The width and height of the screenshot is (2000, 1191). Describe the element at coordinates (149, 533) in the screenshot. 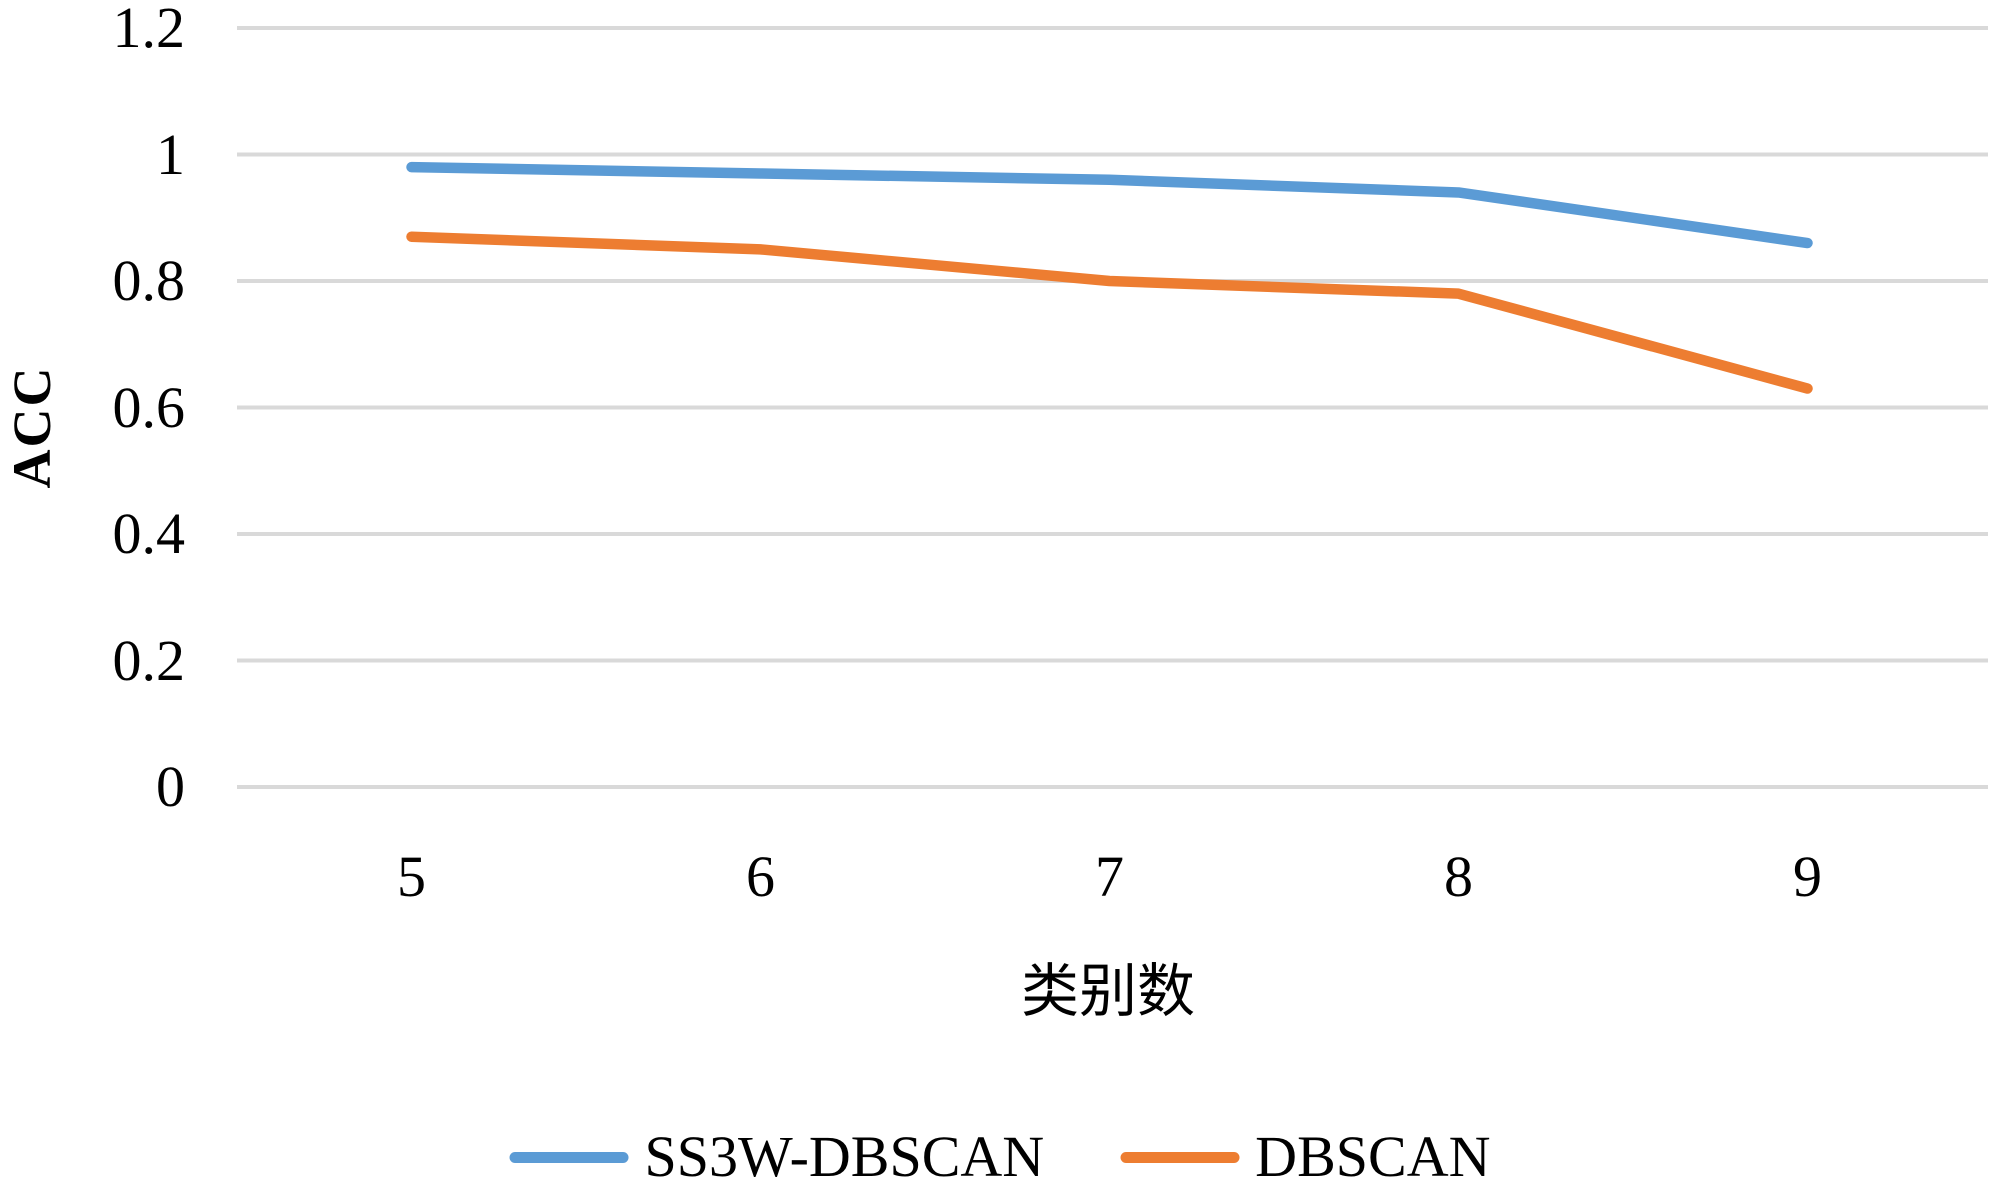

I see `y-tick-label: 0.4` at that location.